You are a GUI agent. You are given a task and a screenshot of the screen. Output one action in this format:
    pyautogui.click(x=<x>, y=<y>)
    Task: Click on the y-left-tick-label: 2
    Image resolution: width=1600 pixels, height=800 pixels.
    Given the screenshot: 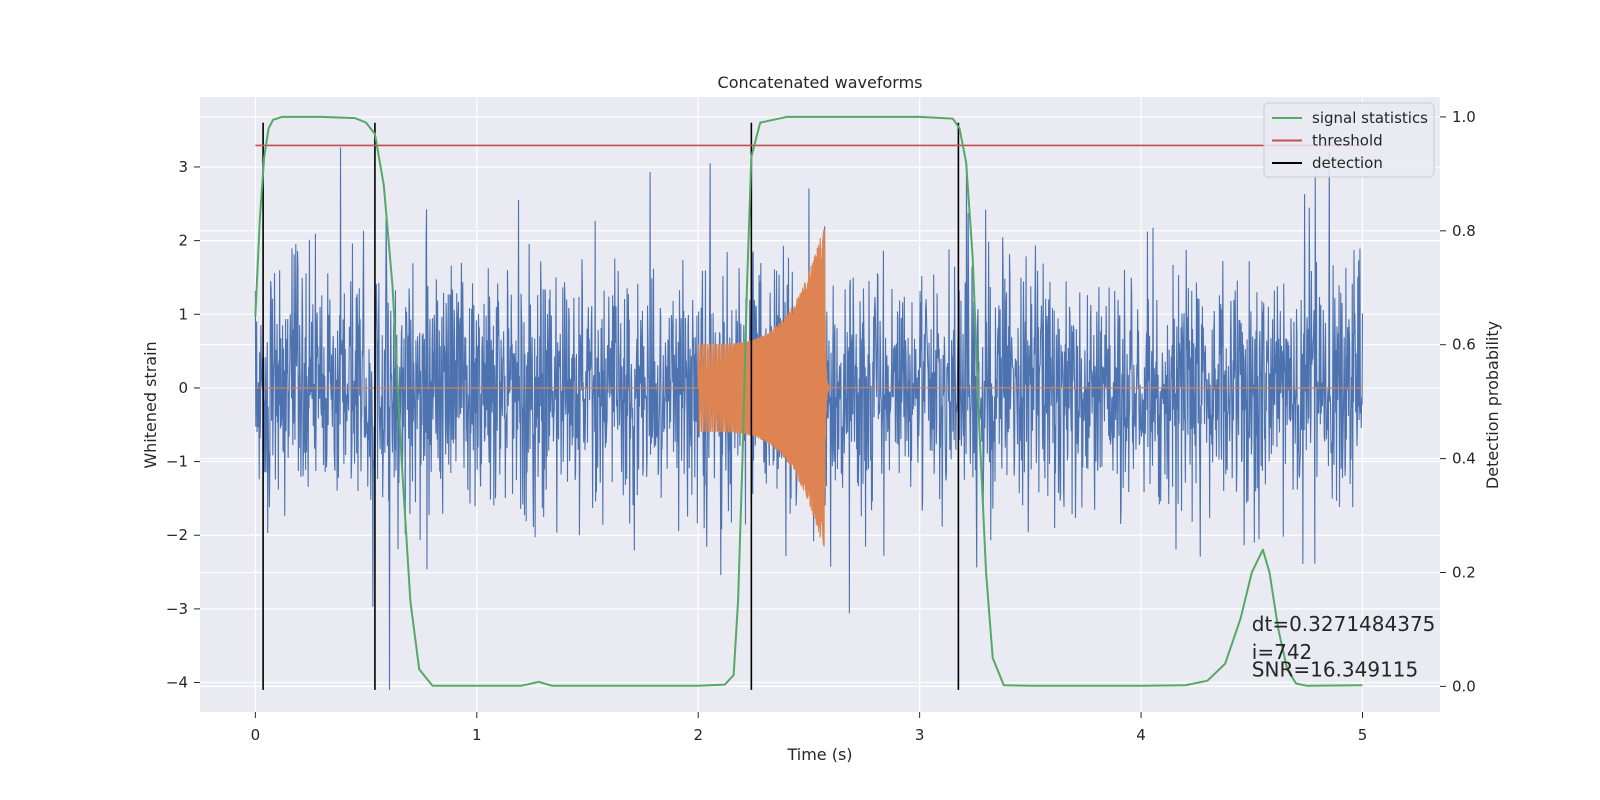 What is the action you would take?
    pyautogui.click(x=183, y=241)
    